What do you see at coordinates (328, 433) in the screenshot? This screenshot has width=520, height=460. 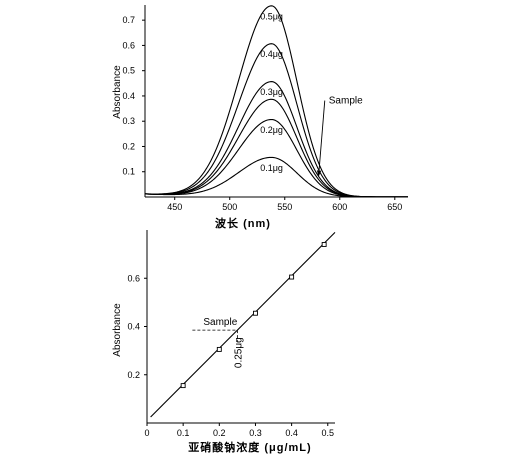 I see `calibration-x-tick-label: 0.5` at bounding box center [328, 433].